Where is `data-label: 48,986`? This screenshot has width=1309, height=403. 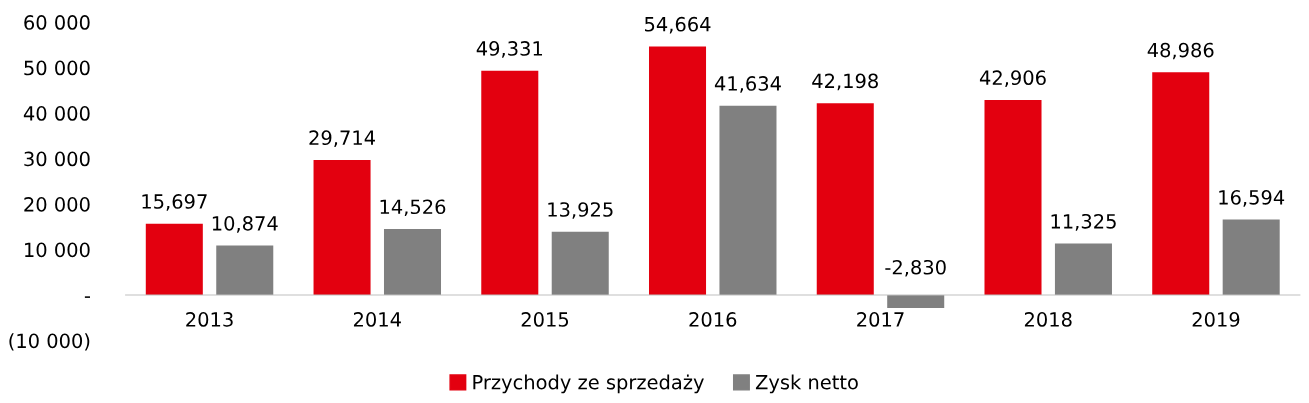 data-label: 48,986 is located at coordinates (1180, 51).